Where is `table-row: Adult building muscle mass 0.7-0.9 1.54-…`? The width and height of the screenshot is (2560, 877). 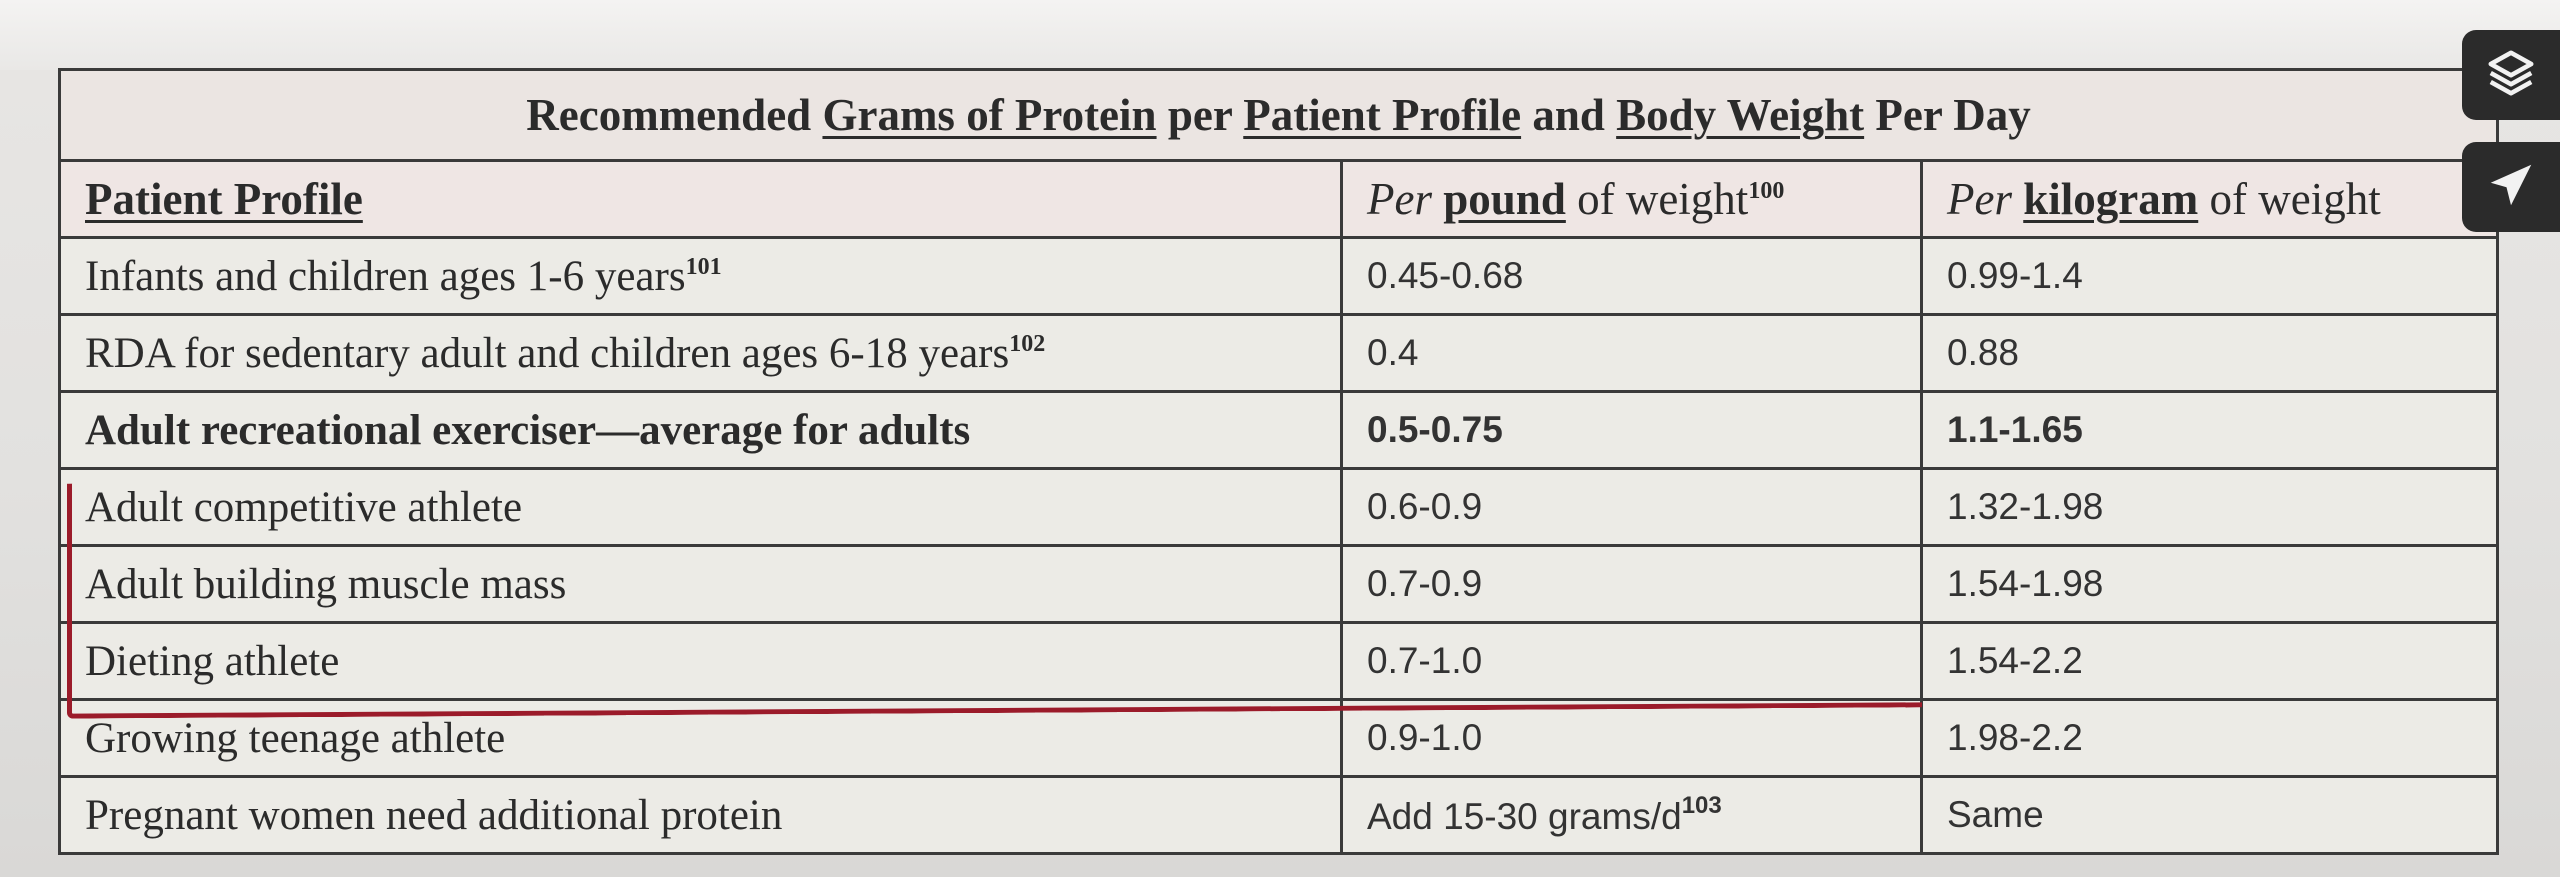 table-row: Adult building muscle mass 0.7-0.9 1.54-… is located at coordinates (1279, 584).